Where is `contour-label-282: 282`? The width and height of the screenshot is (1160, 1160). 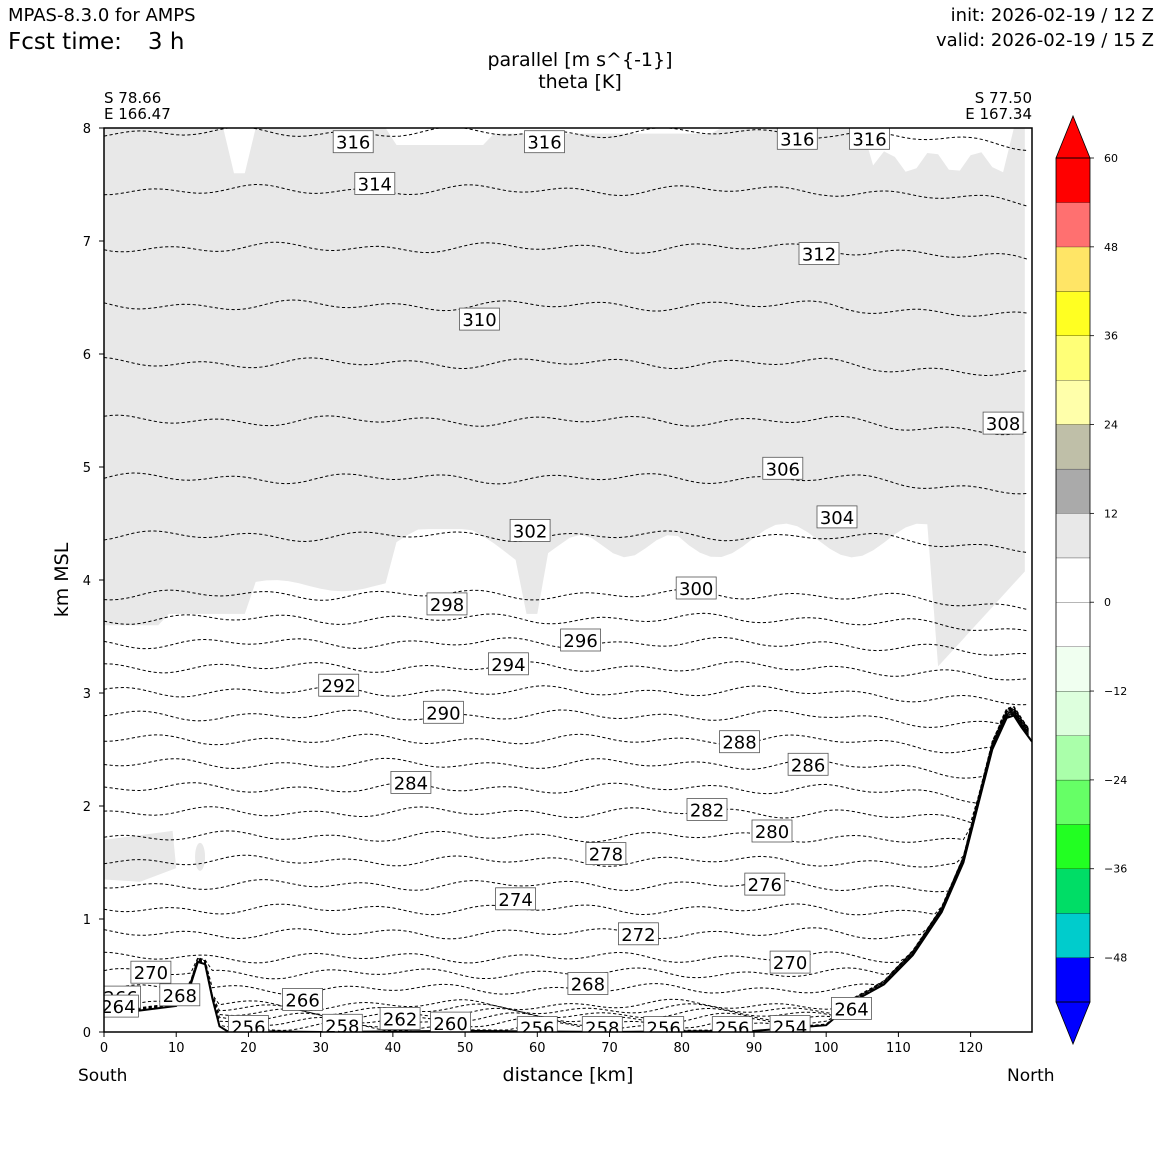
contour-label-282: 282 is located at coordinates (707, 810).